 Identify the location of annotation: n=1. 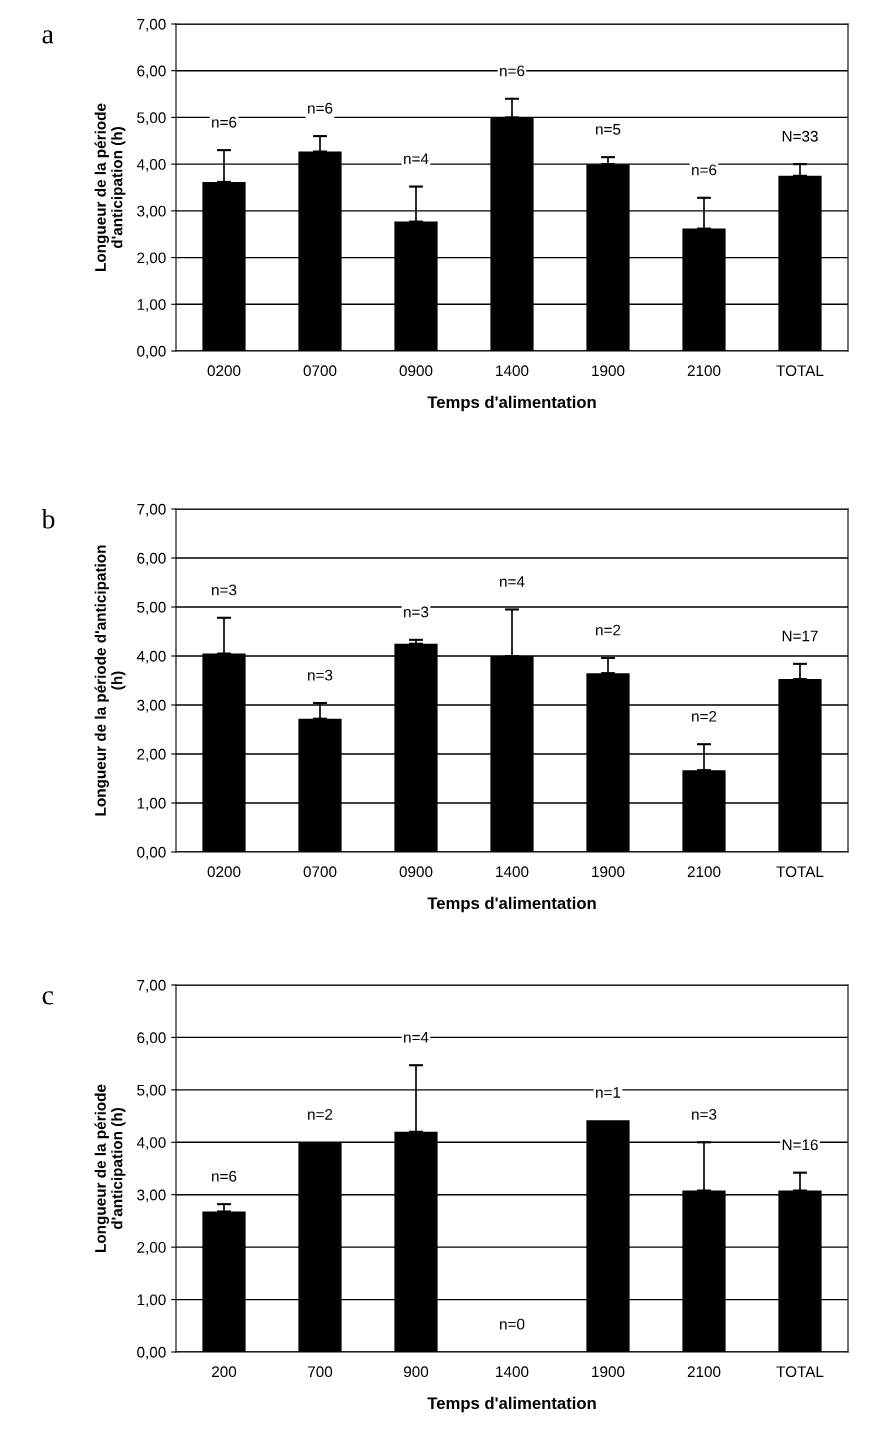
(608, 1092).